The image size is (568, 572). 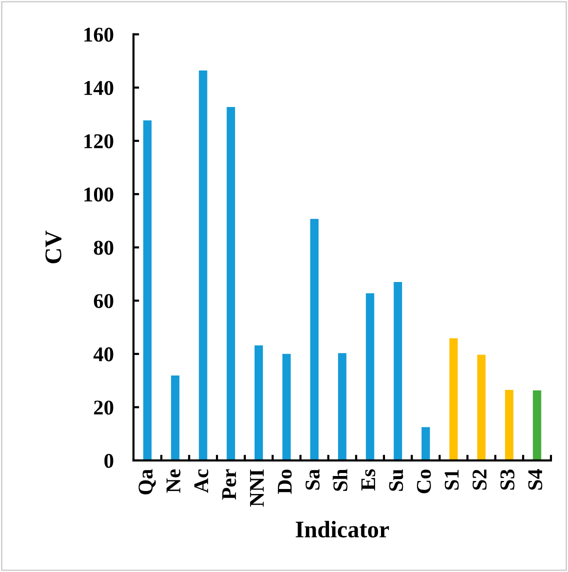 What do you see at coordinates (368, 479) in the screenshot?
I see `x-tick-label: Es` at bounding box center [368, 479].